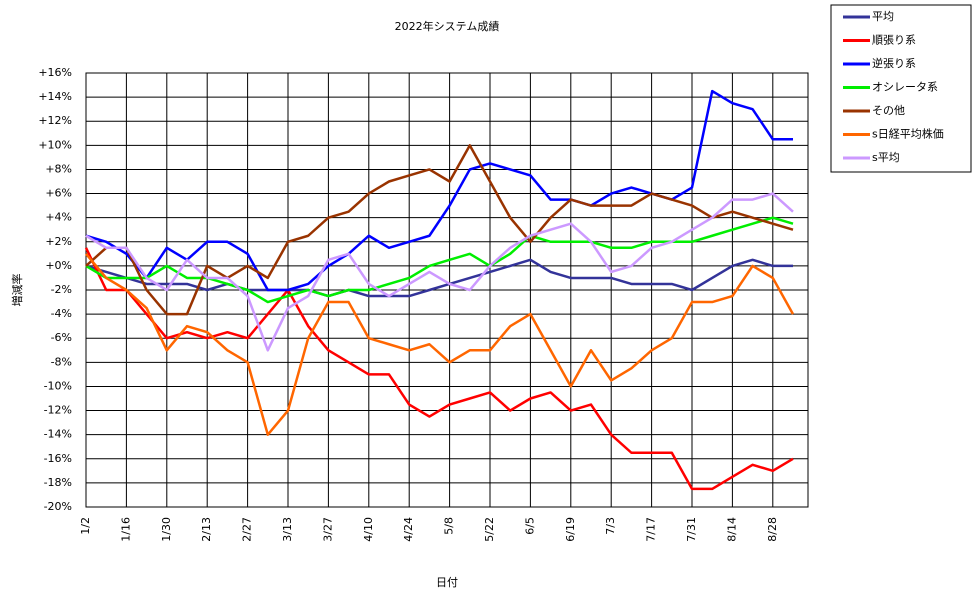  What do you see at coordinates (894, 40) in the screenshot?
I see `legend-label: 順張り系` at bounding box center [894, 40].